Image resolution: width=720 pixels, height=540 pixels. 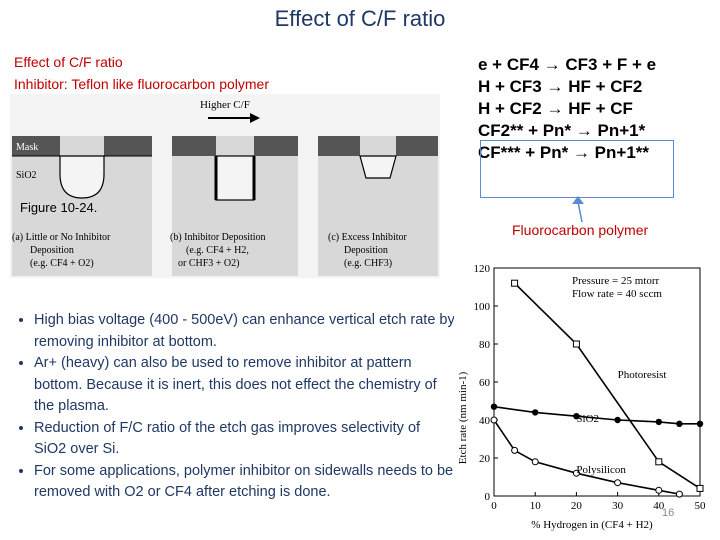 I want to click on y-tick-label: 100, so click(x=482, y=307).